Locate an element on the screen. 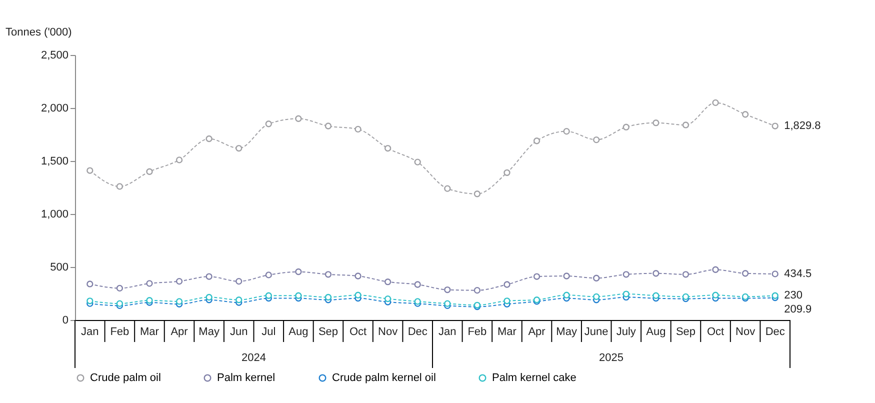 This screenshot has width=875, height=403. y-axis-title: Tonnes ('000) is located at coordinates (39, 32).